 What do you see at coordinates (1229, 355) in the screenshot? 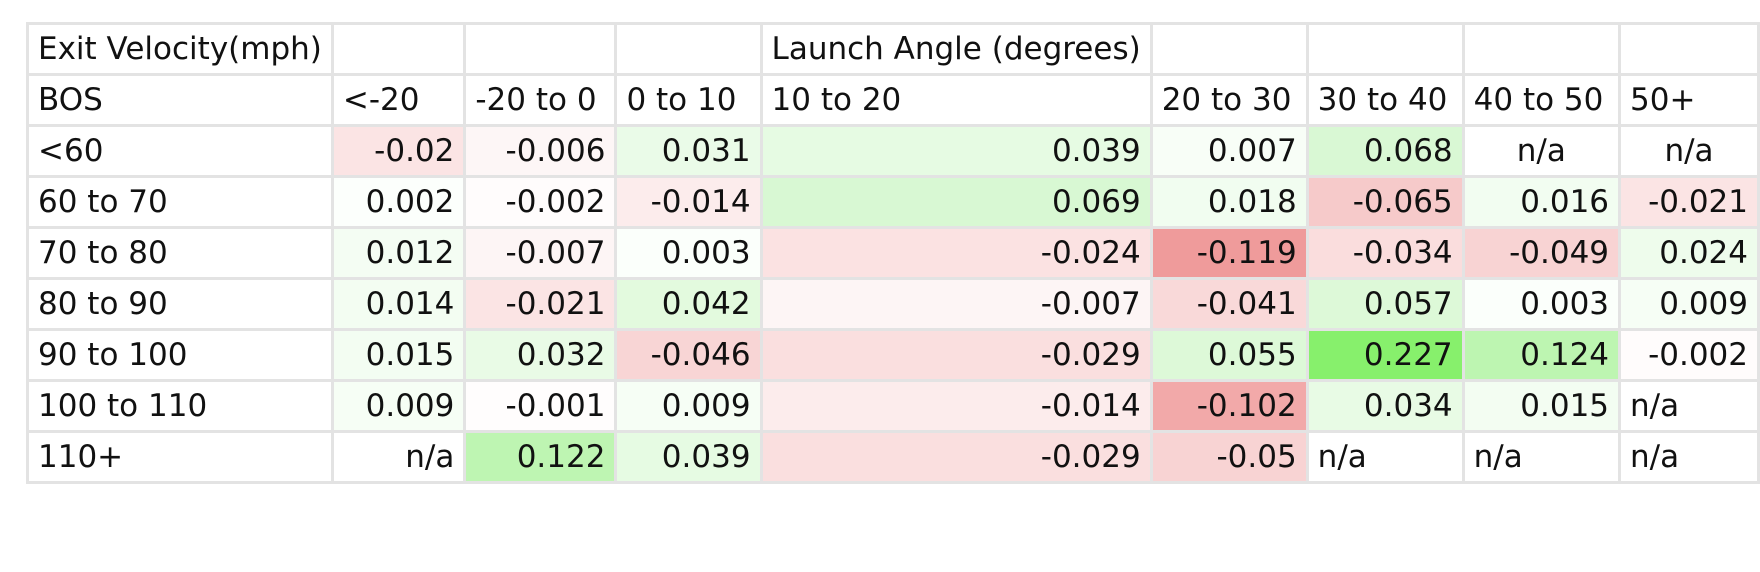
I see `value-cell: 0.055` at bounding box center [1229, 355].